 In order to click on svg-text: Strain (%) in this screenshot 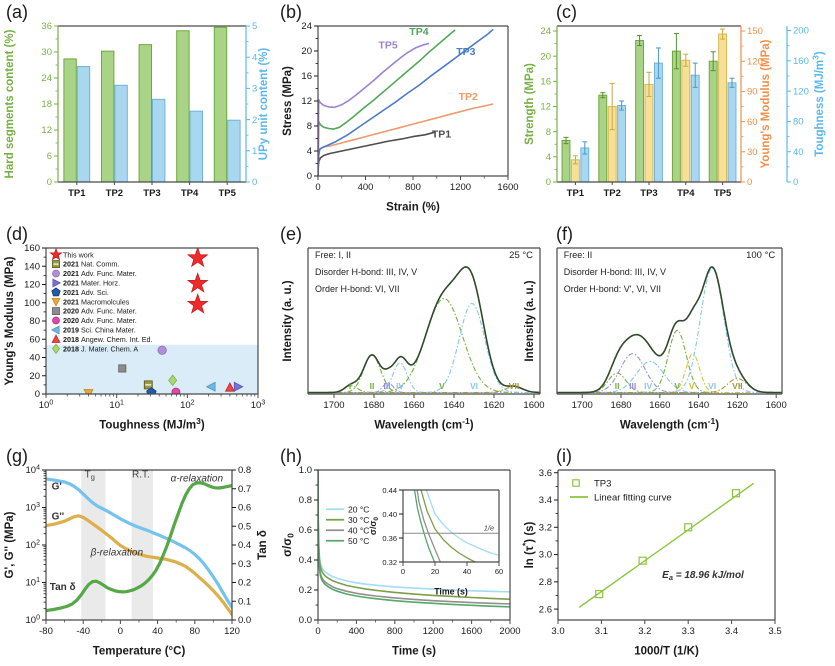, I will do `click(413, 208)`.